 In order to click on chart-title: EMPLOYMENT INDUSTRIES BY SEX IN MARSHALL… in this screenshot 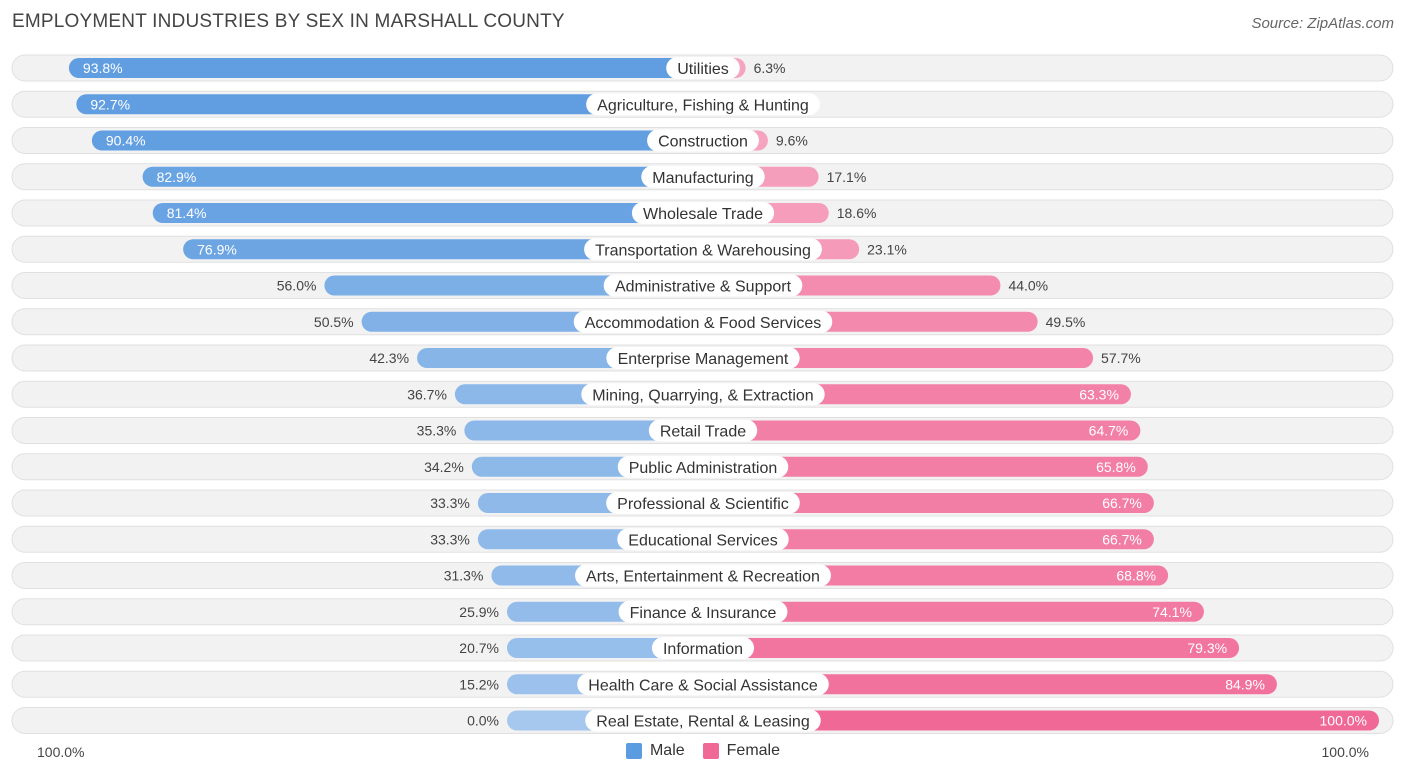, I will do `click(288, 21)`.